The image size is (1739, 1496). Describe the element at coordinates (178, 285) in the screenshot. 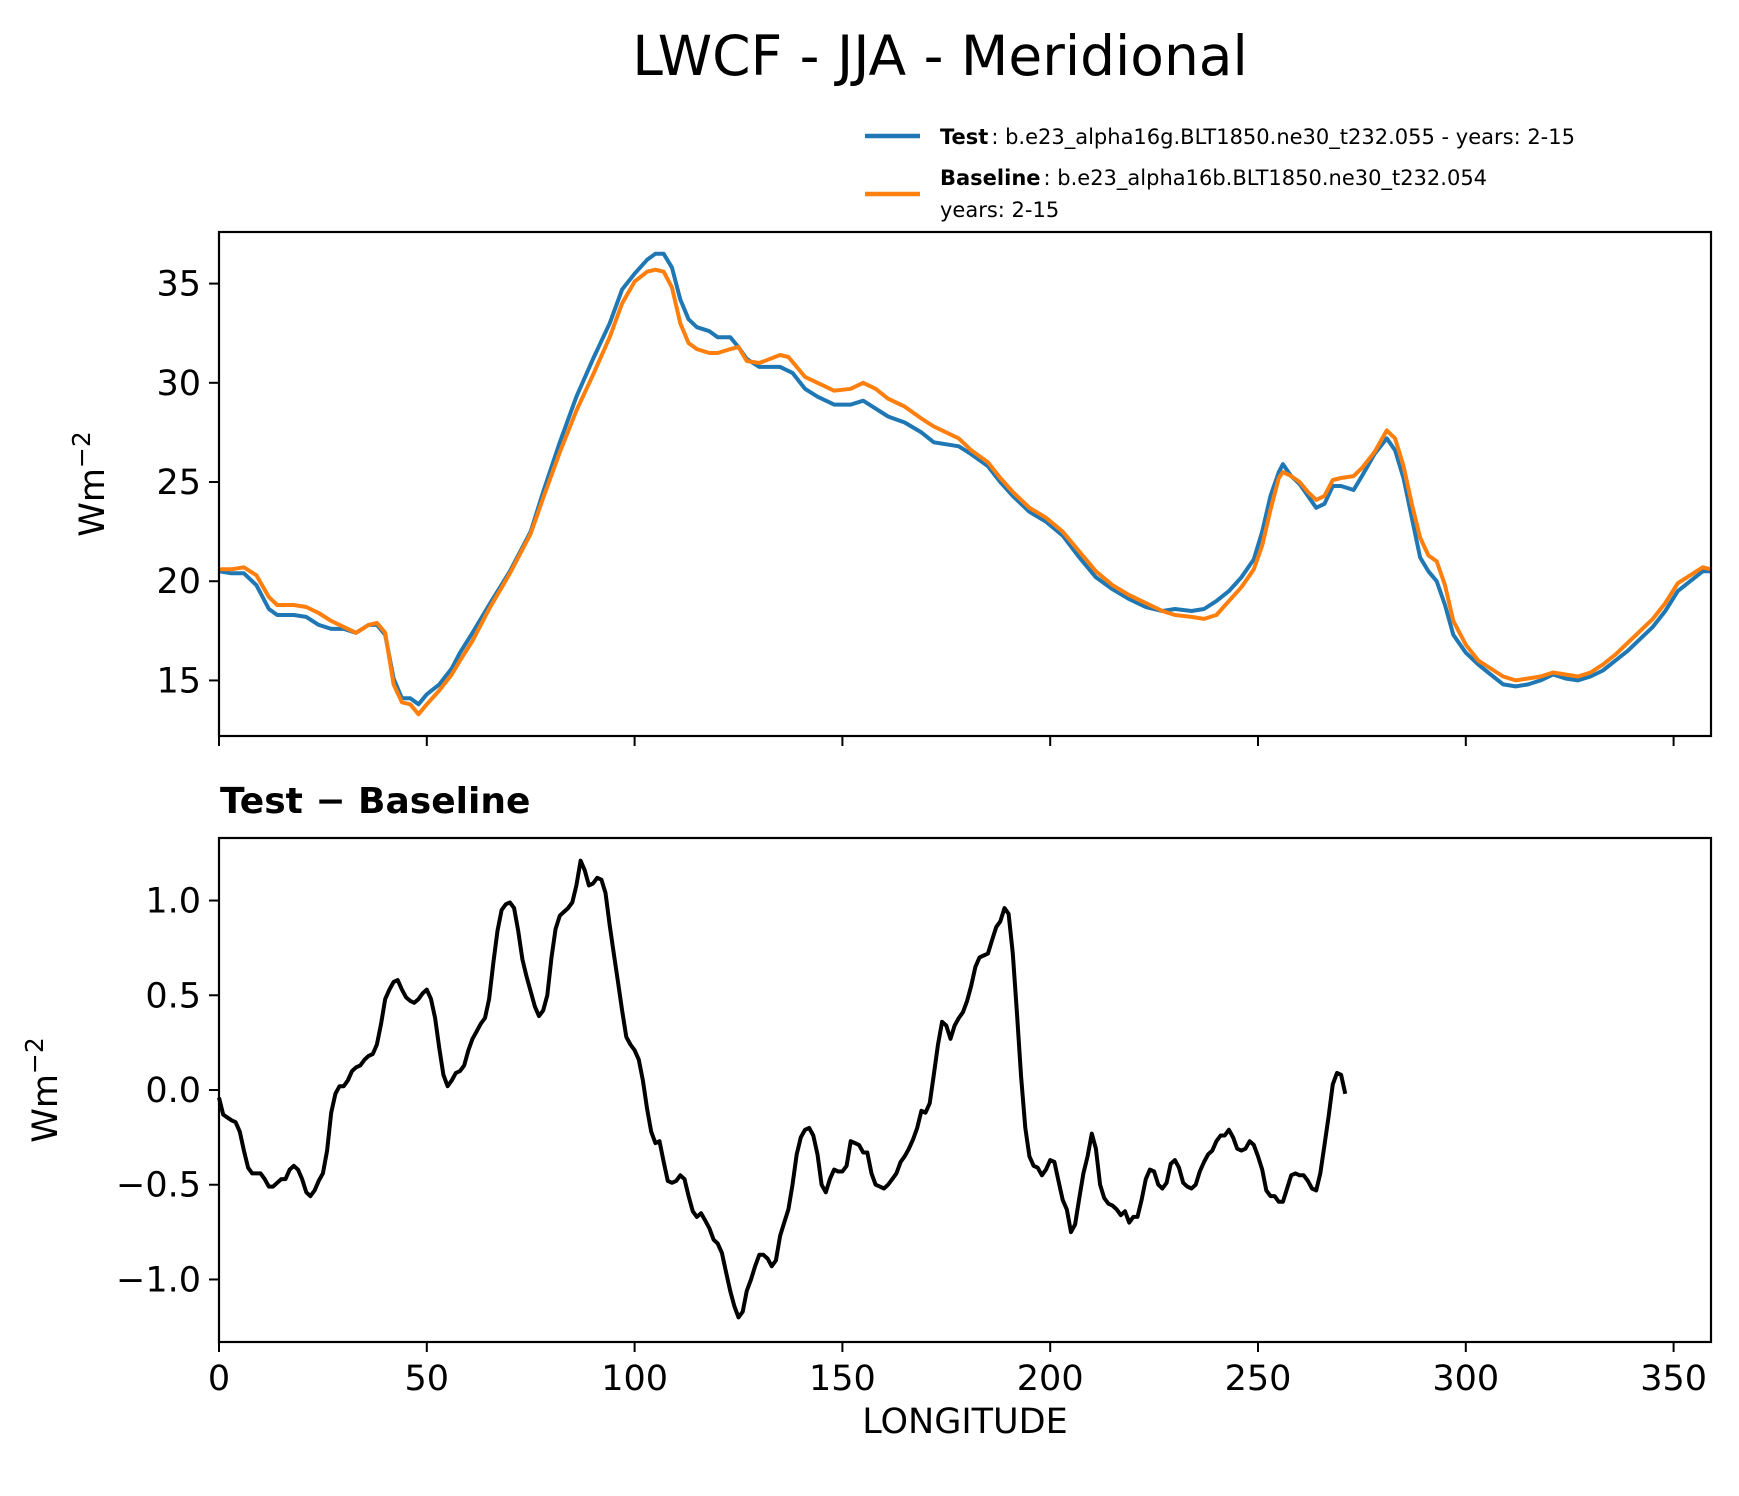

I see `y-tick-label: 35` at that location.